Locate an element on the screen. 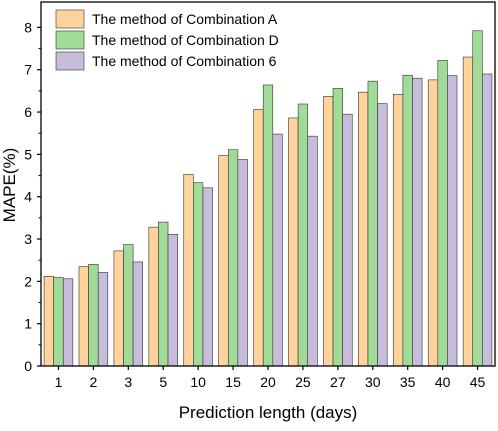 The width and height of the screenshot is (498, 431). x-tick-label: 40 is located at coordinates (443, 382).